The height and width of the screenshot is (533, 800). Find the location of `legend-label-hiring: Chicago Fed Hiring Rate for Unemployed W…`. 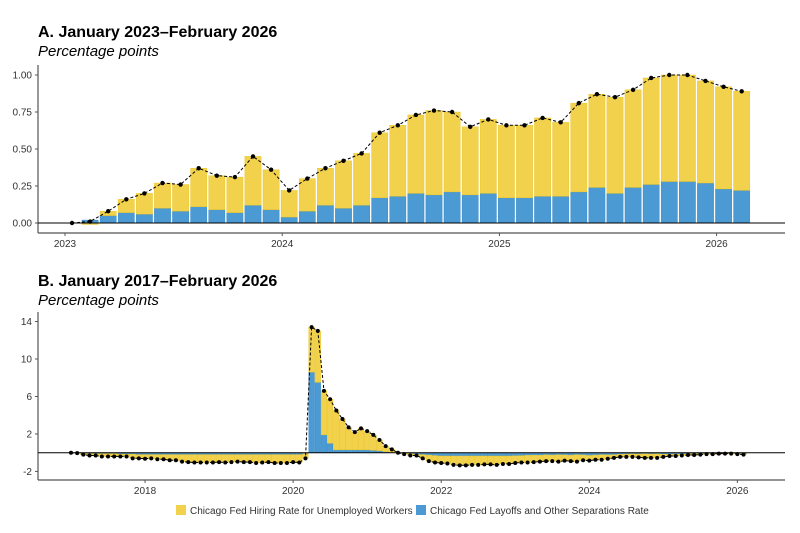

legend-label-hiring: Chicago Fed Hiring Rate for Unemployed W… is located at coordinates (301, 511).